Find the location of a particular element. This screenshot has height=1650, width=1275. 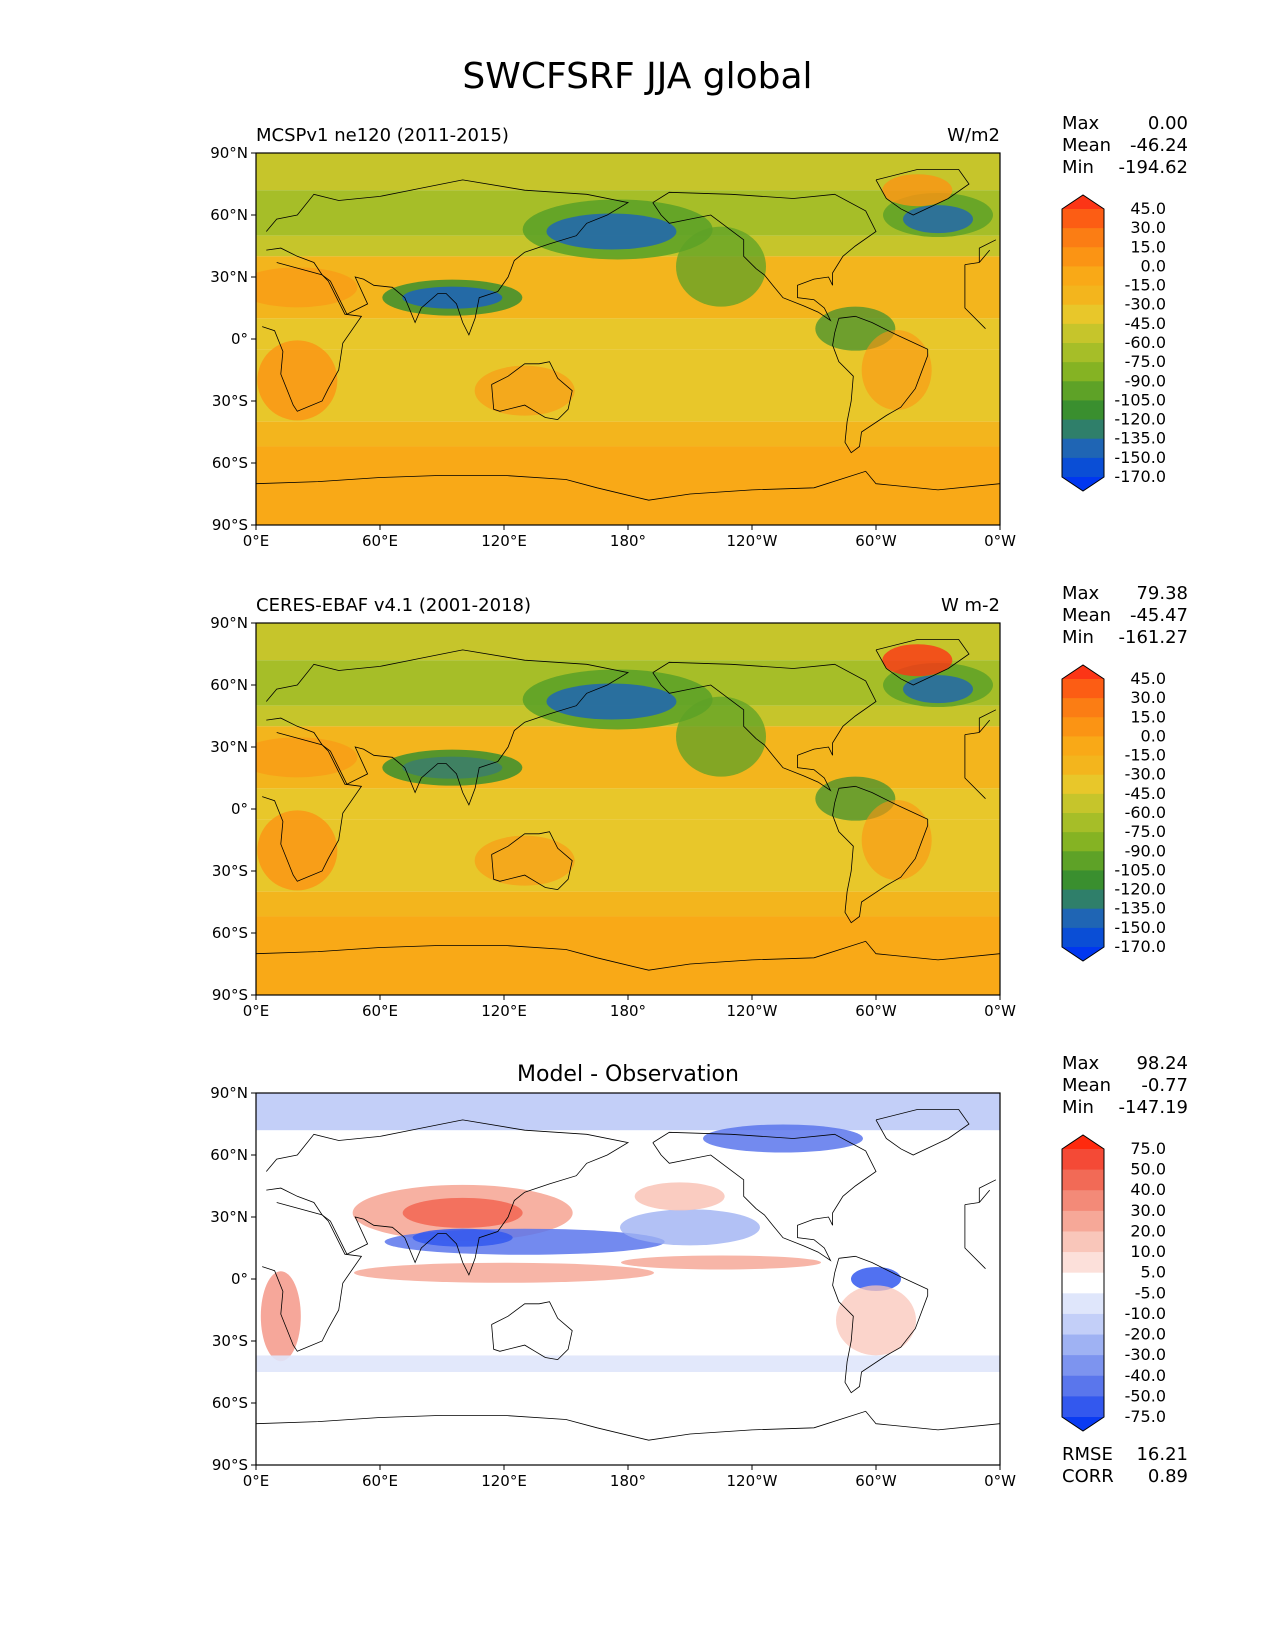

colorbar-level-label: 0.0 is located at coordinates (1153, 735).